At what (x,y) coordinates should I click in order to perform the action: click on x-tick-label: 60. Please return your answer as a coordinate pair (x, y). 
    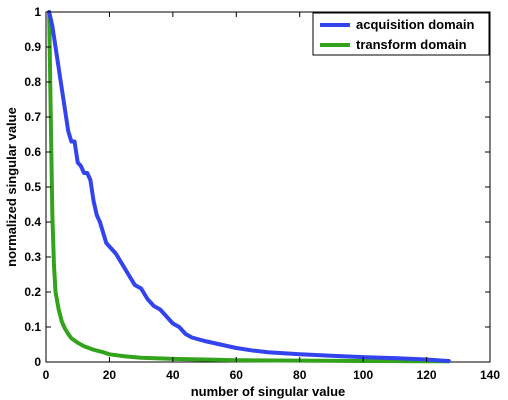
    Looking at the image, I should click on (237, 375).